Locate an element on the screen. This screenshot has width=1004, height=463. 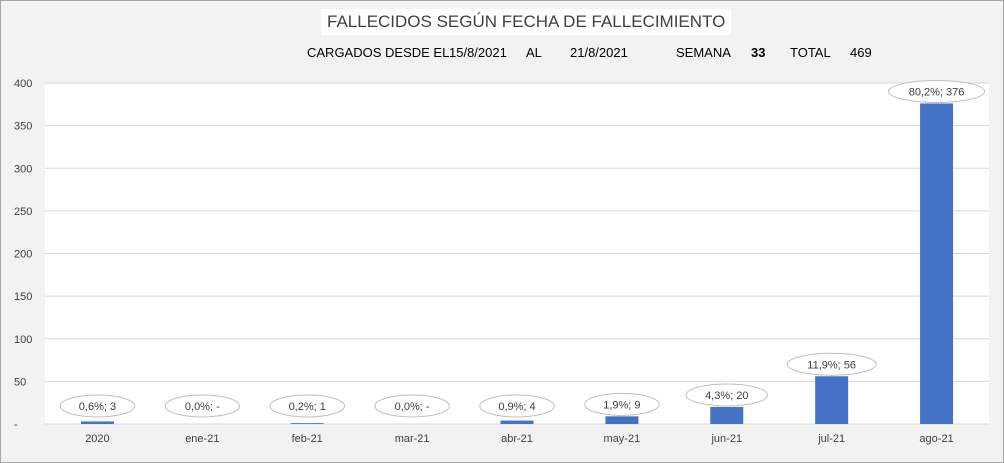
x-tick-label: may-21 is located at coordinates (622, 439).